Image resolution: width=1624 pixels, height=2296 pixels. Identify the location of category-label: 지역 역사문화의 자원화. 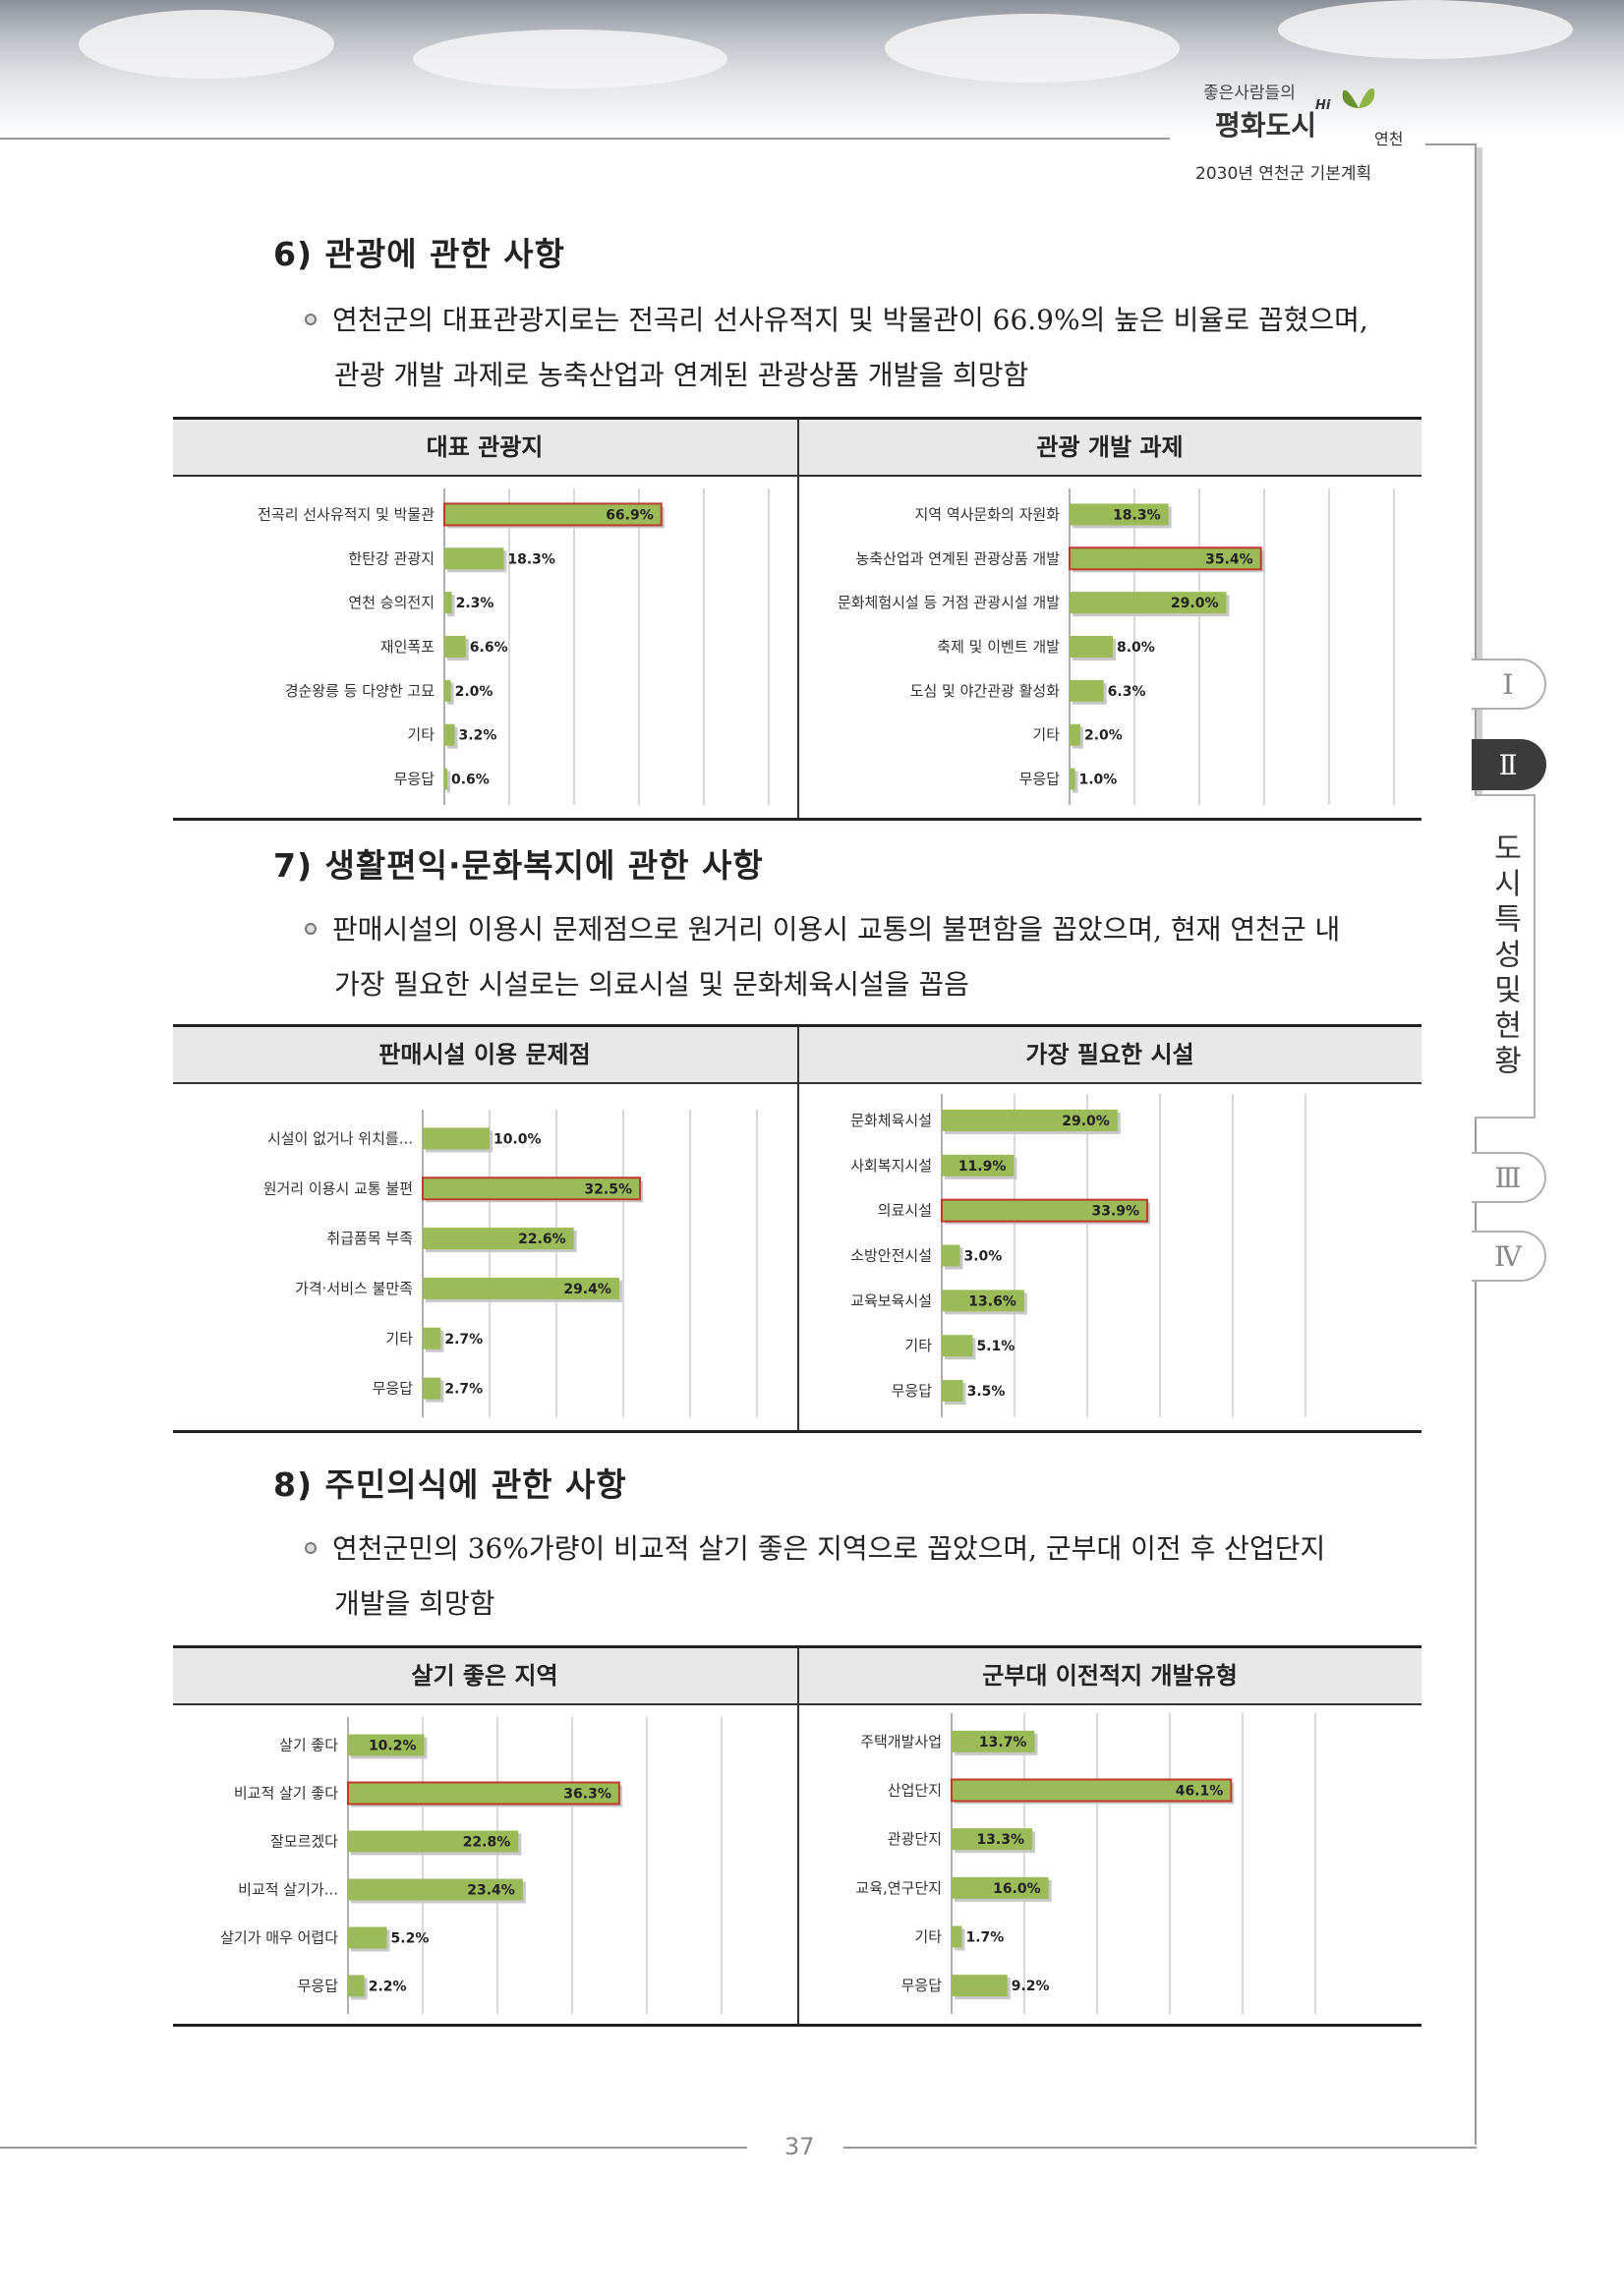
(987, 514).